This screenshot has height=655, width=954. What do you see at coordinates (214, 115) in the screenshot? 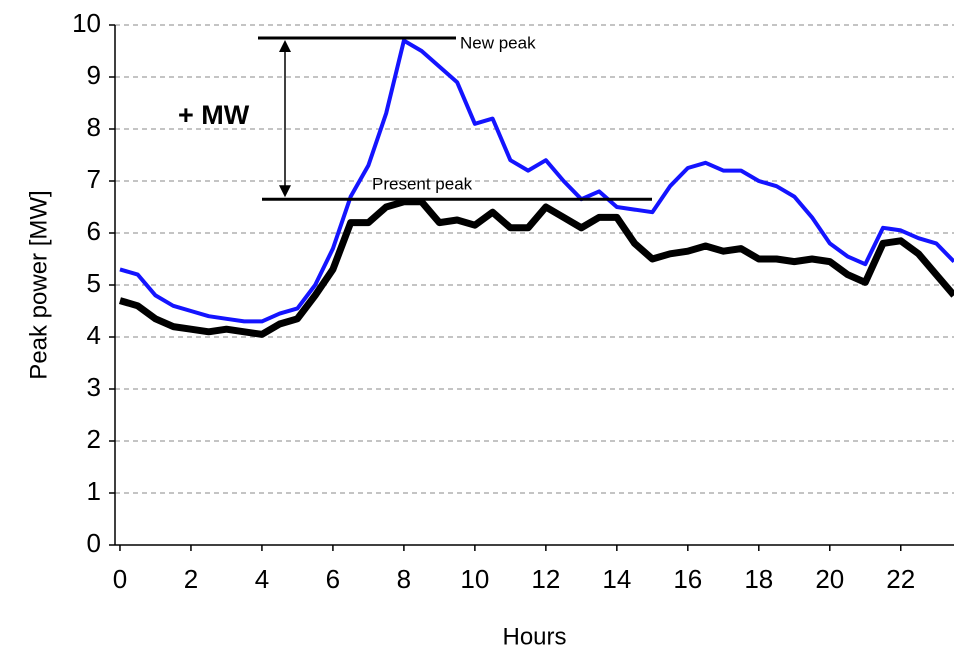
I see `delta-label: + MW` at bounding box center [214, 115].